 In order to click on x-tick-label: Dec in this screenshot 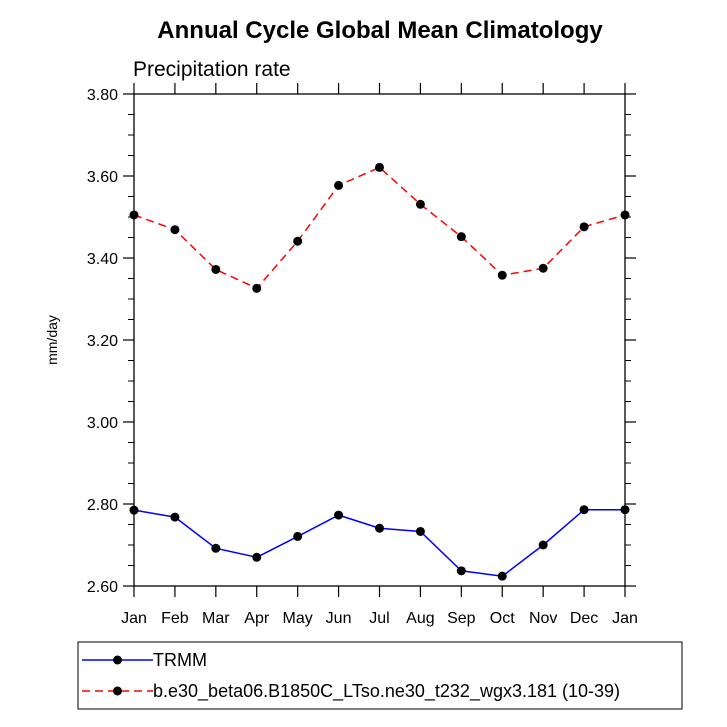, I will do `click(584, 618)`.